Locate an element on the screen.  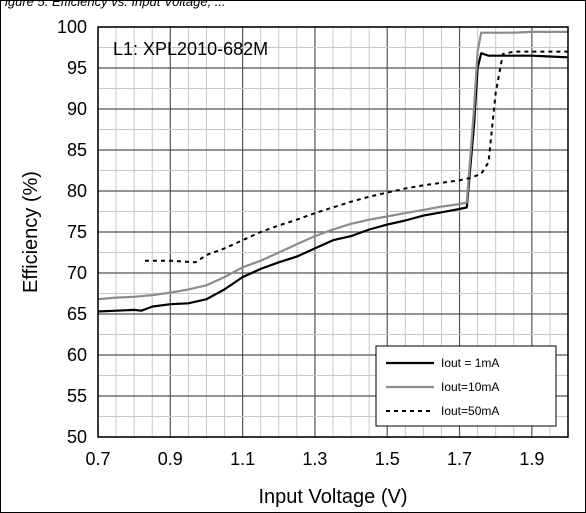
y-tick-label: 95 is located at coordinates (77, 68).